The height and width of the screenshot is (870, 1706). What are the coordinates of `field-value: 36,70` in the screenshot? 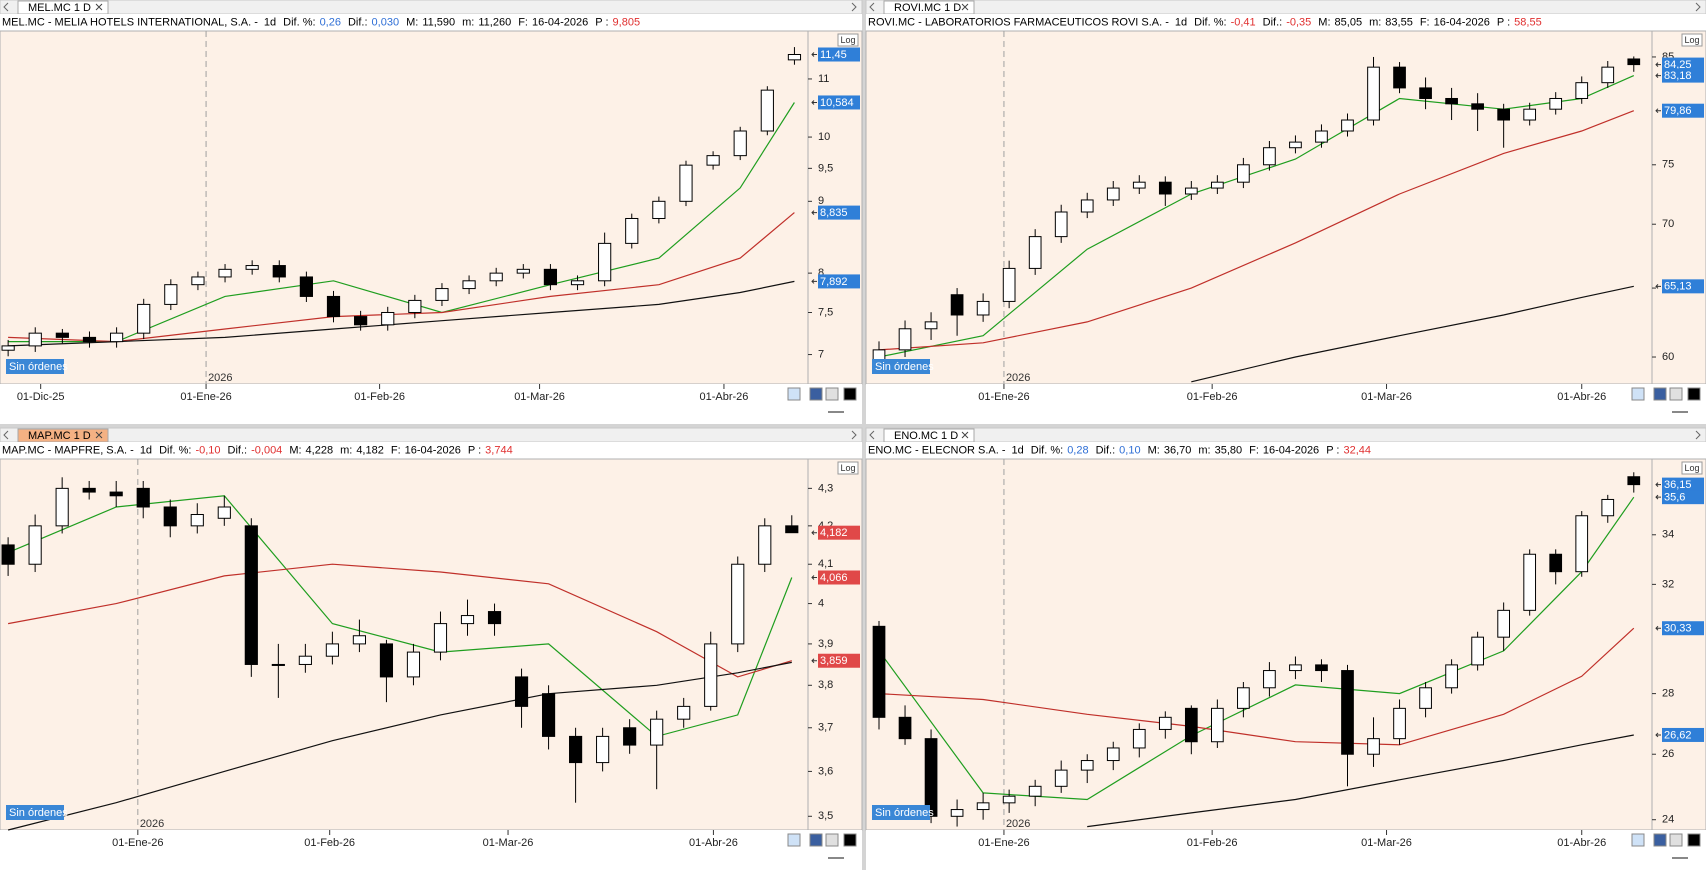 It's located at (1178, 450).